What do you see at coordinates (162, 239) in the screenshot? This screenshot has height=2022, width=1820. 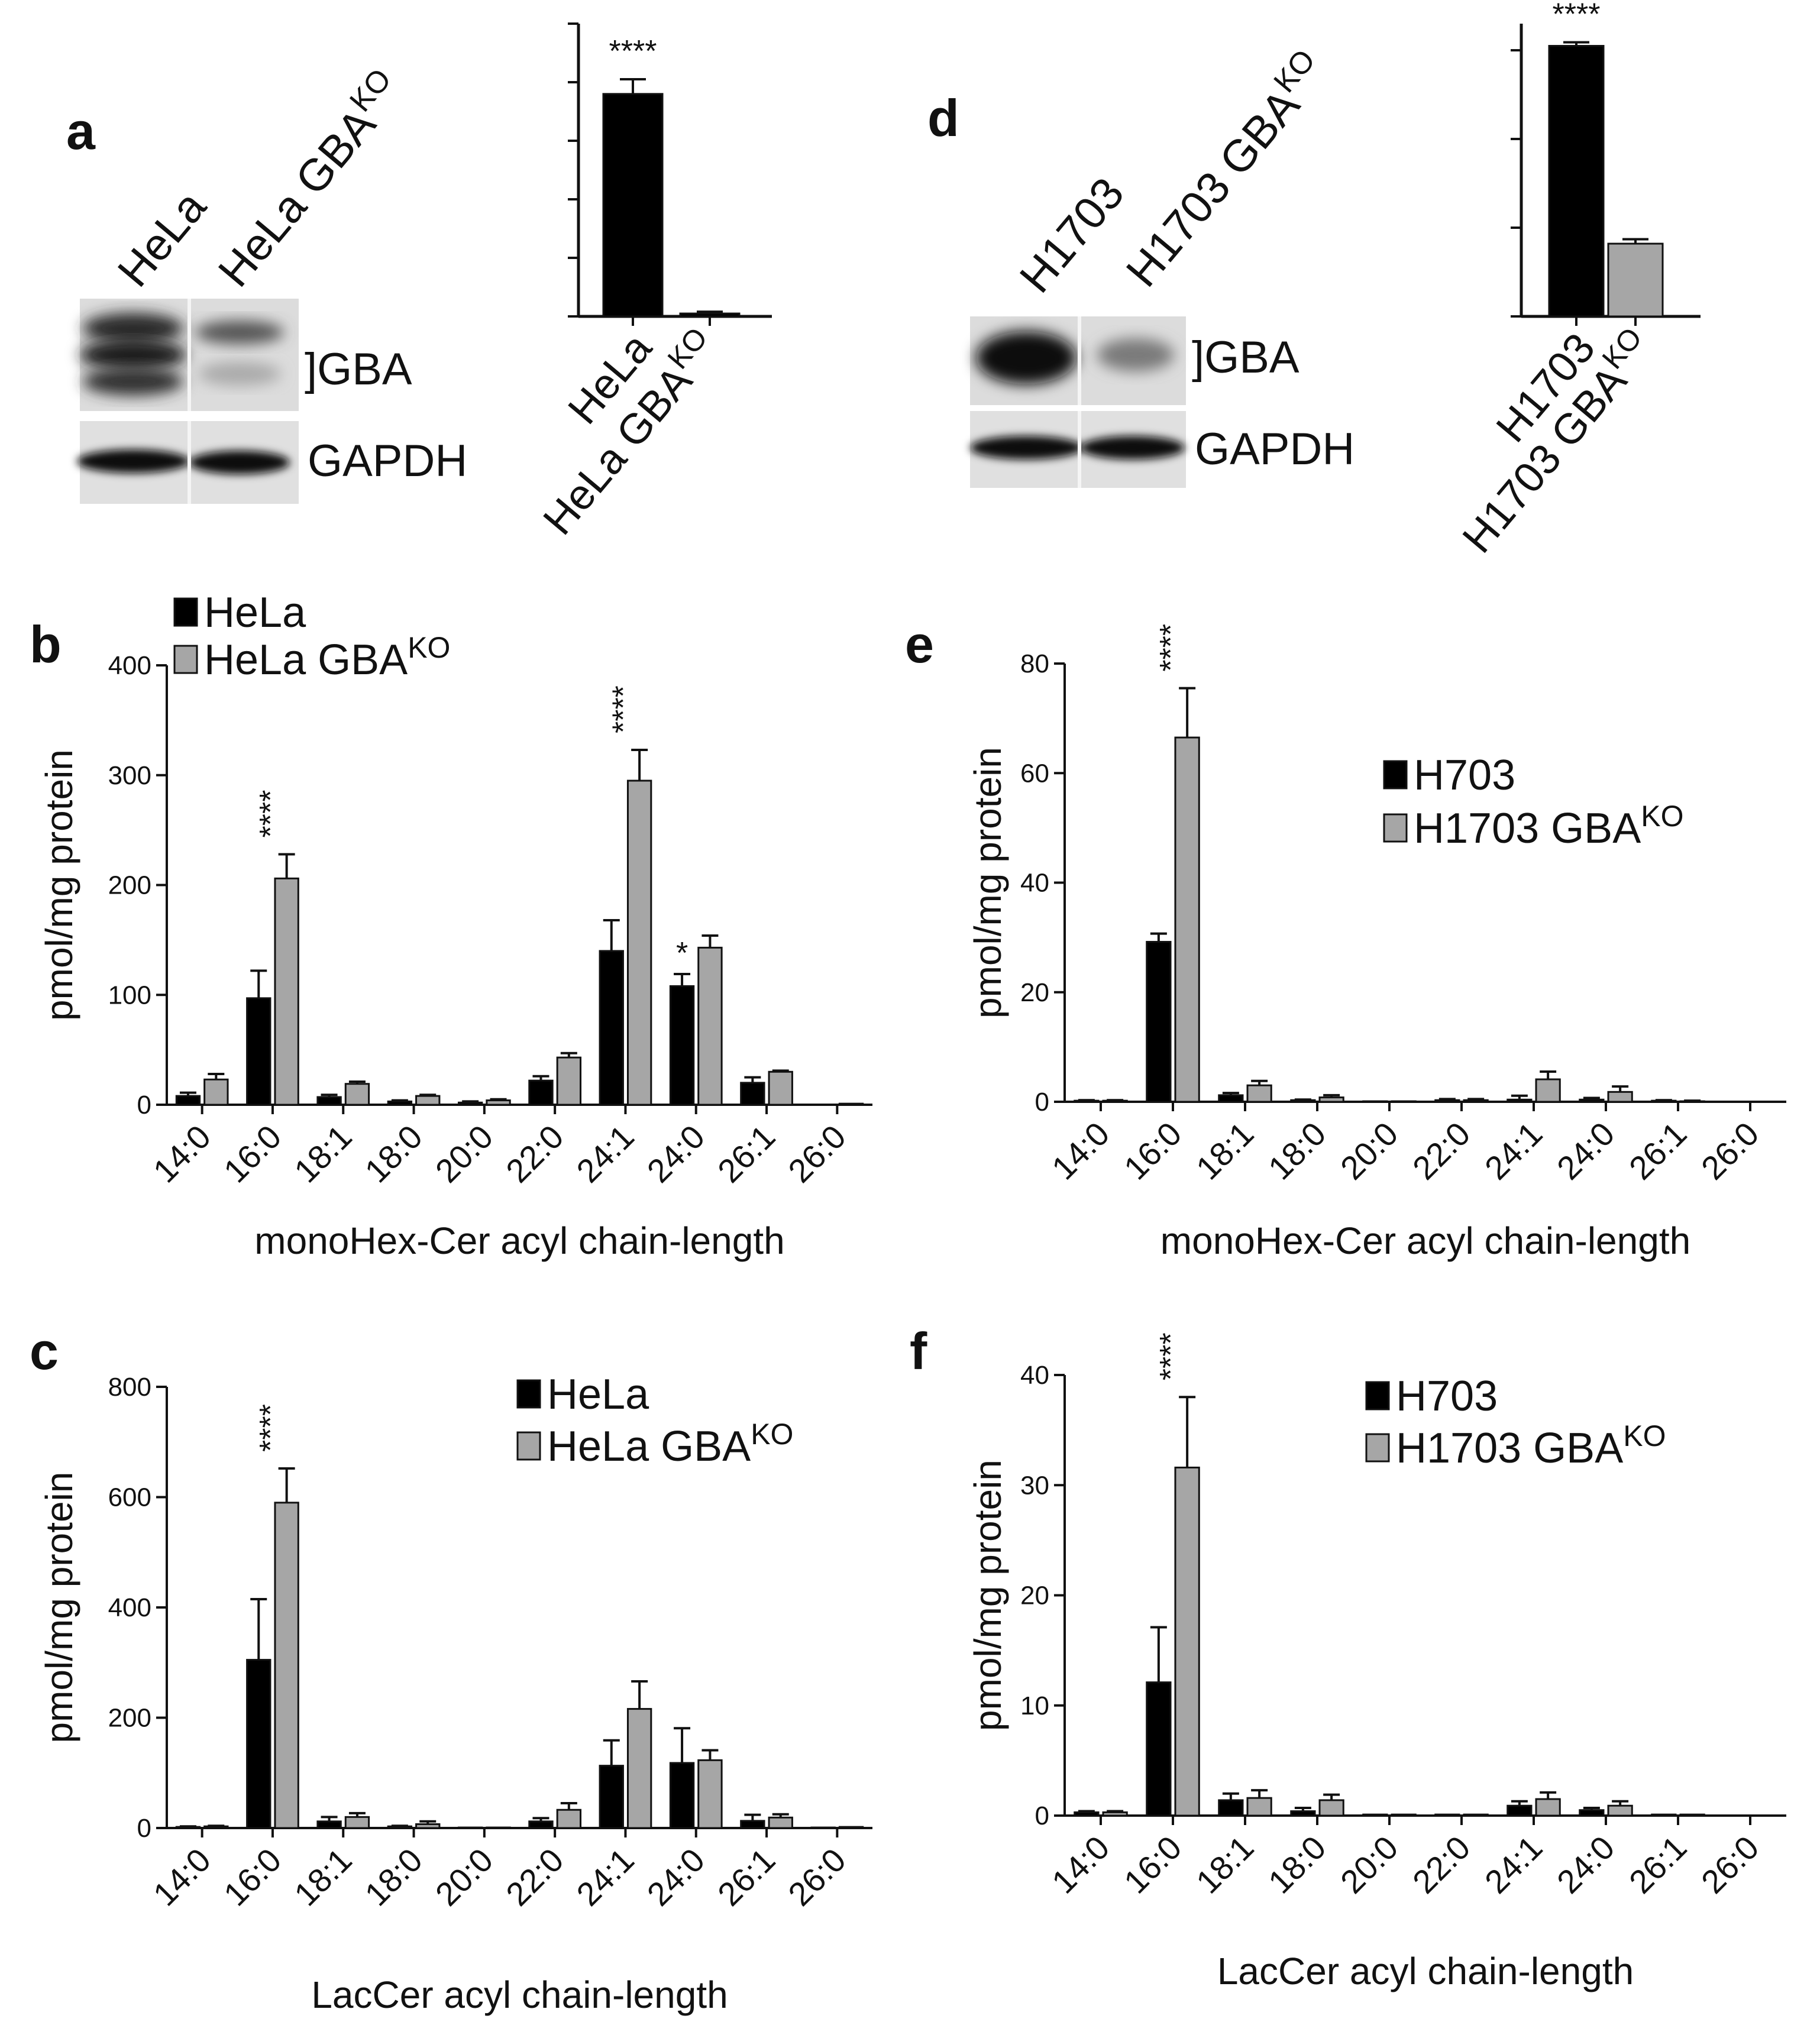 I see `lane-label-hela: HeLa` at bounding box center [162, 239].